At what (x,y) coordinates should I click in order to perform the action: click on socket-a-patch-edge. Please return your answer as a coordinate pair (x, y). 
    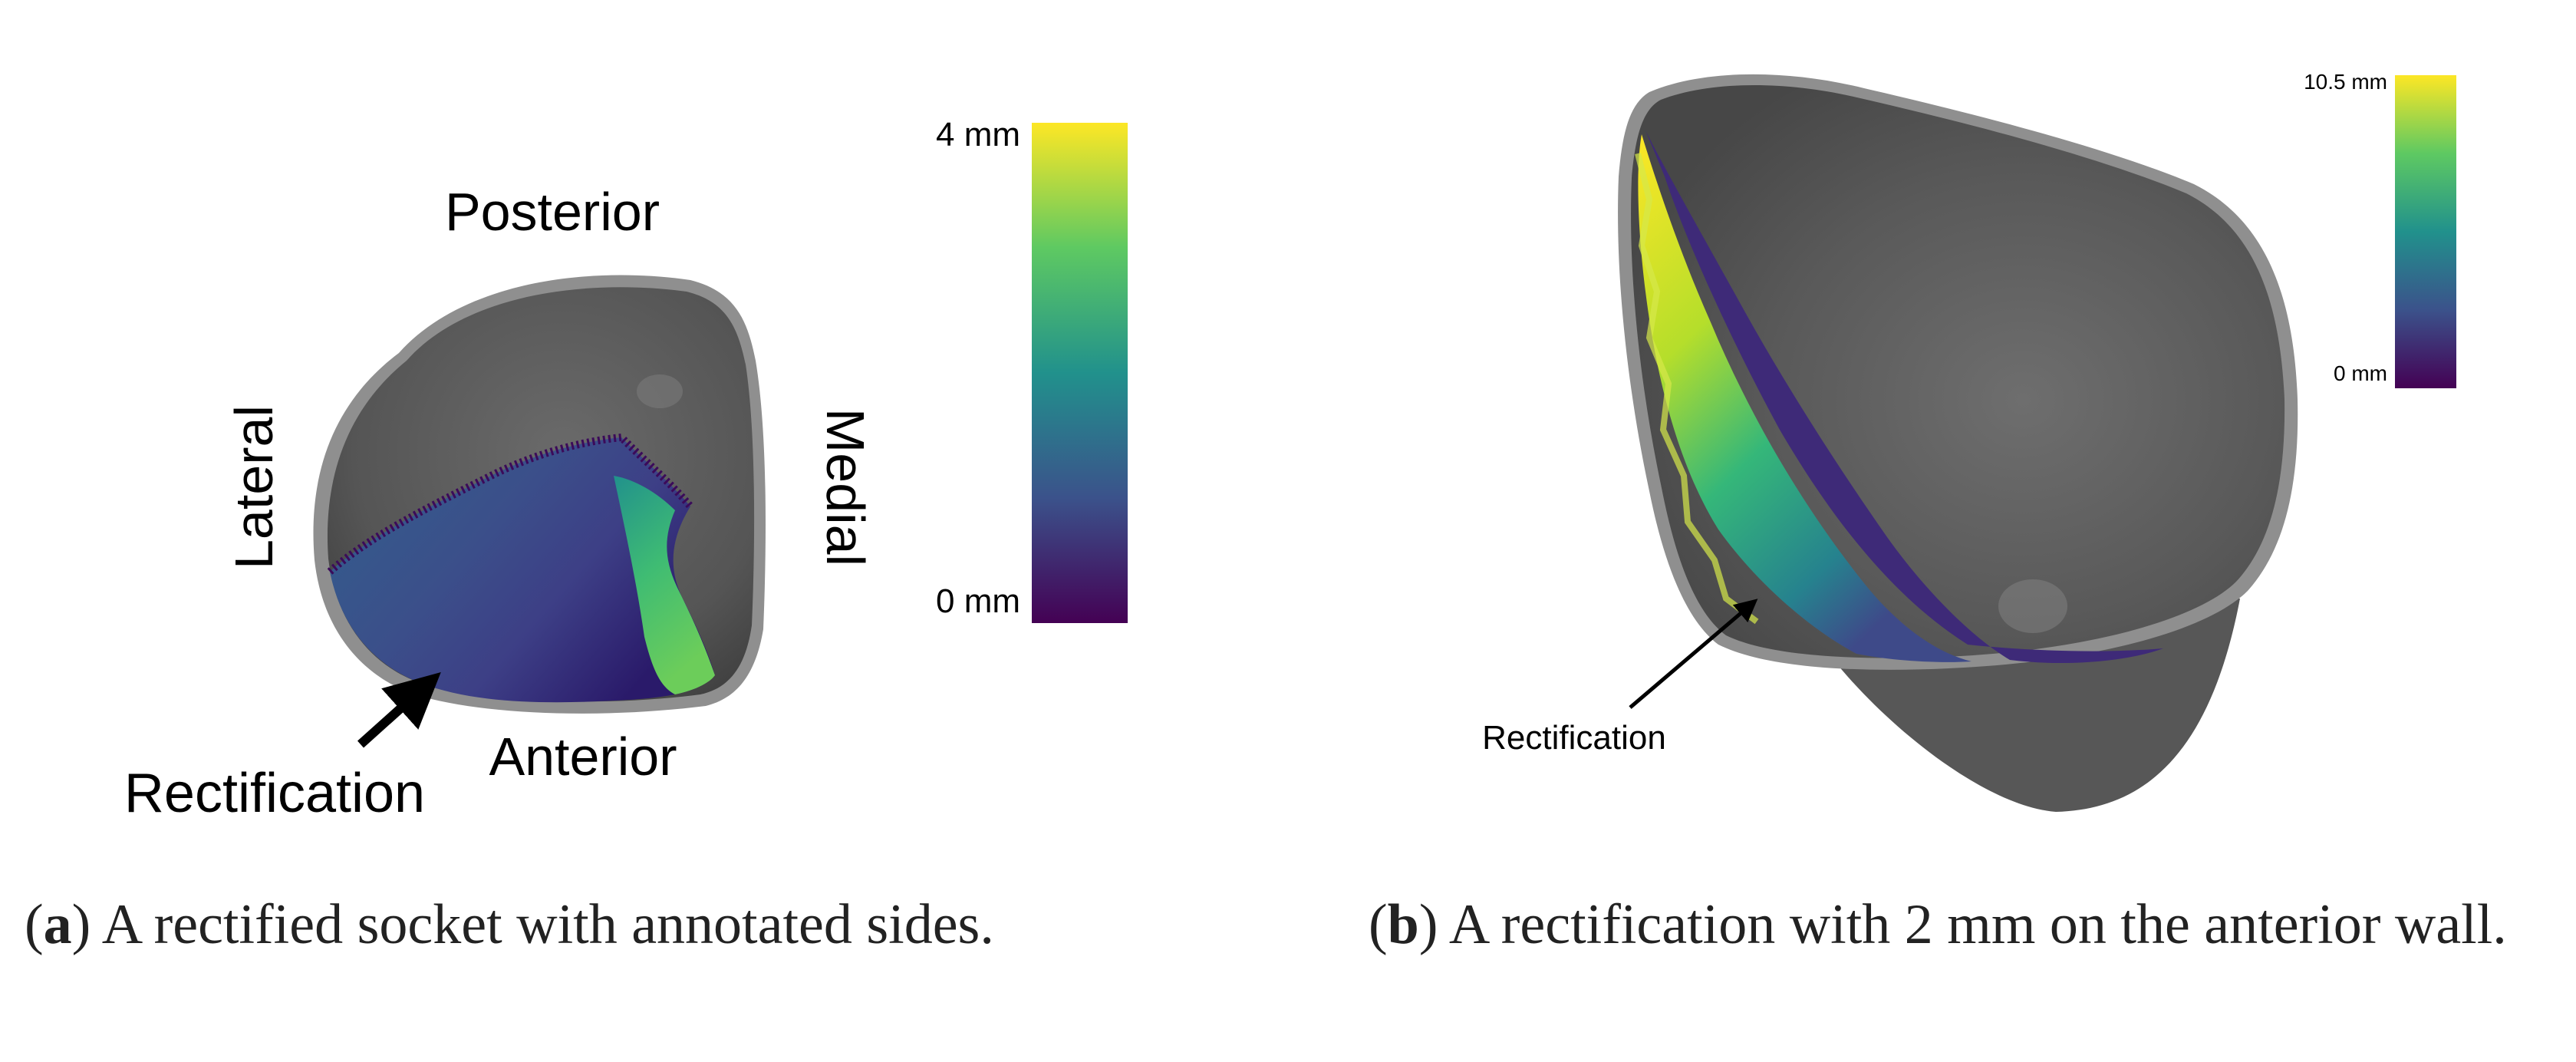
    Looking at the image, I should click on (510, 504).